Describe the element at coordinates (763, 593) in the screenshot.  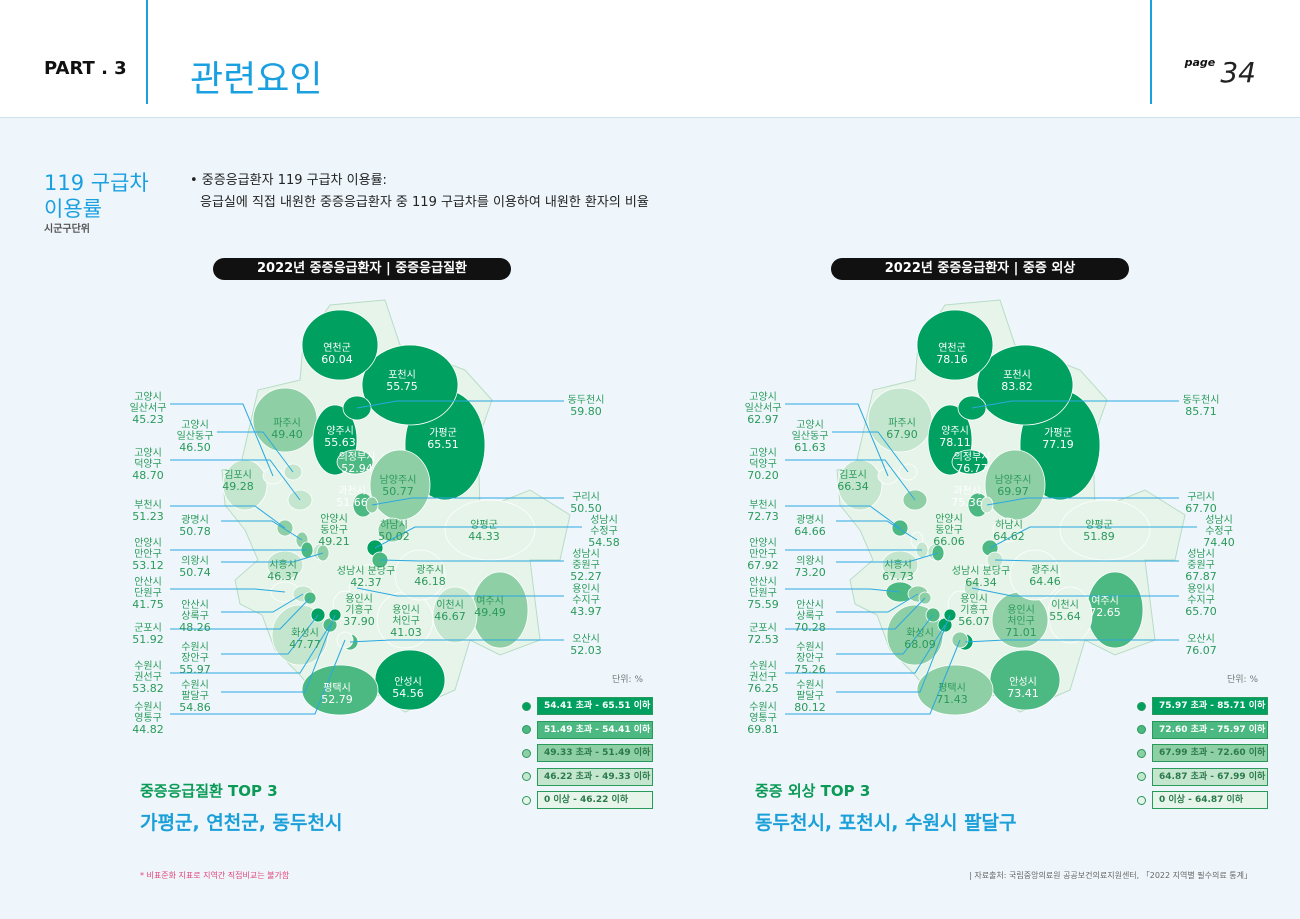
I see `region-label: 안산시 단원구 75.59` at that location.